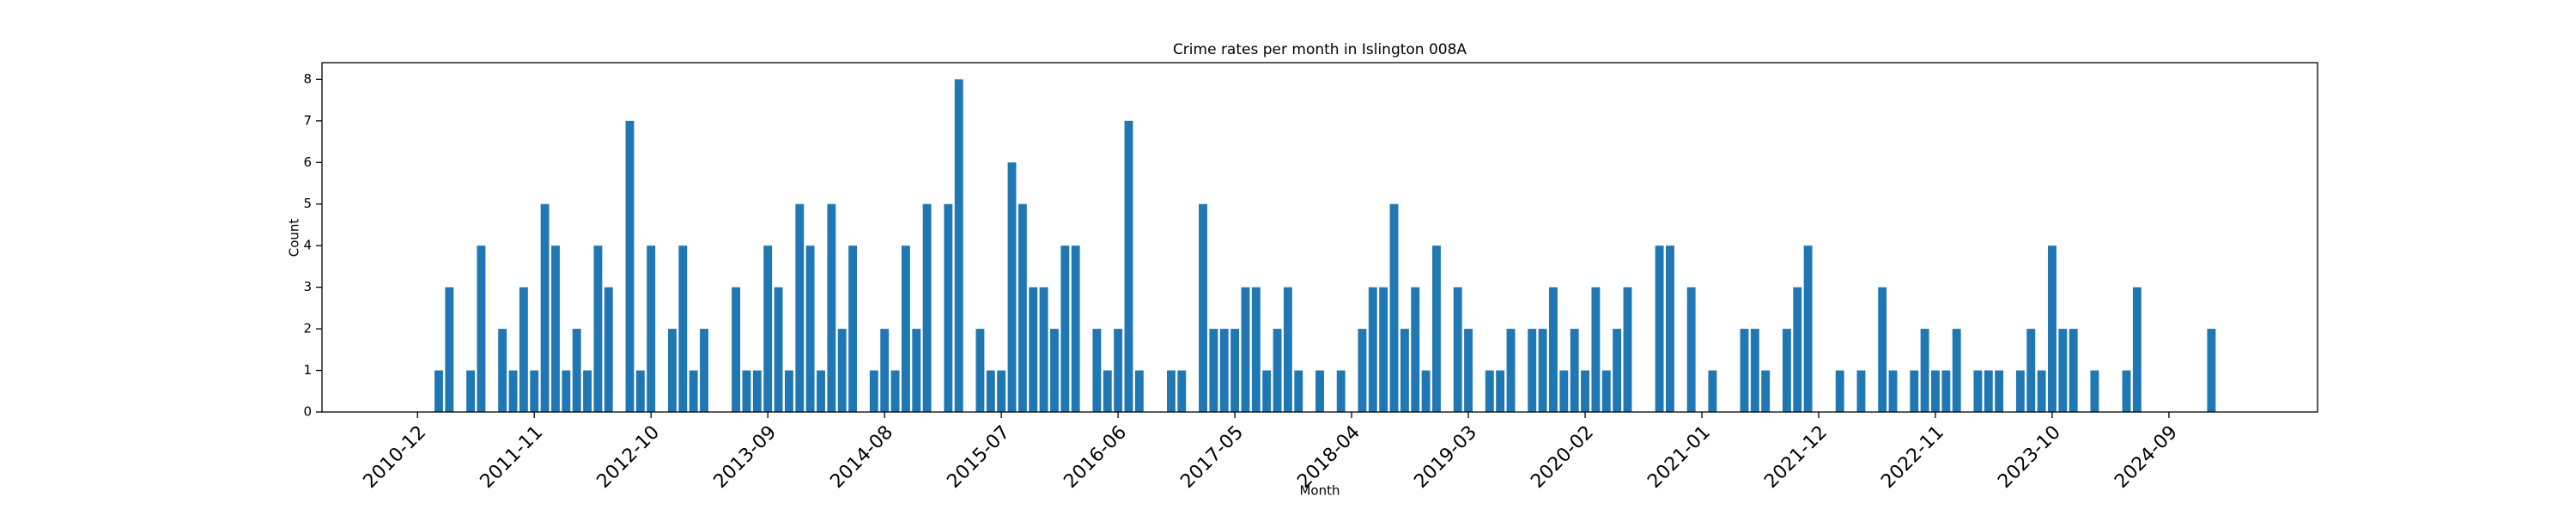  What do you see at coordinates (307, 328) in the screenshot?
I see `y-tick-label: 2` at bounding box center [307, 328].